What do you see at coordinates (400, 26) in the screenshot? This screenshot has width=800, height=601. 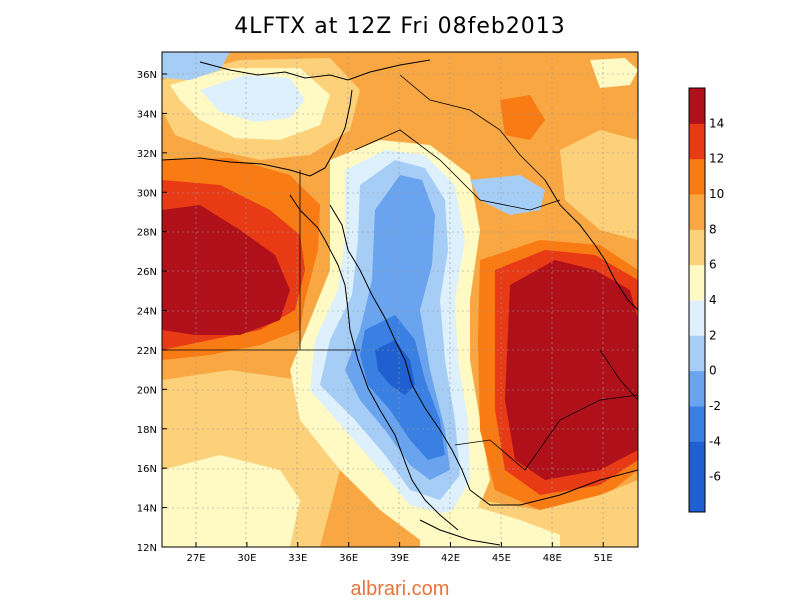 I see `map-title: 4LFTX at 12Z Fri 08feb2013` at bounding box center [400, 26].